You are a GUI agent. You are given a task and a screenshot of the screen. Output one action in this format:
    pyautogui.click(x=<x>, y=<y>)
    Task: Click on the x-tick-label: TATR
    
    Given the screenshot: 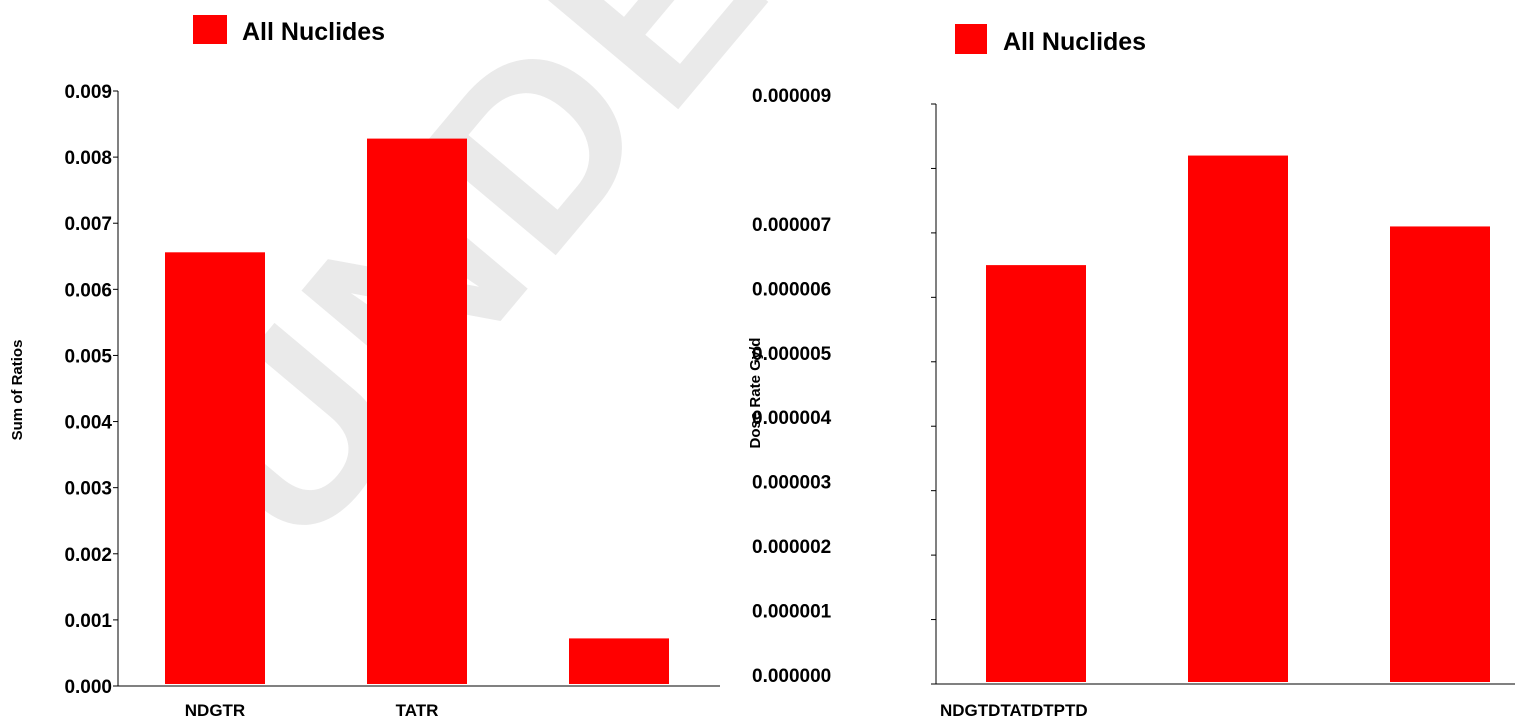 What is the action you would take?
    pyautogui.click(x=417, y=710)
    